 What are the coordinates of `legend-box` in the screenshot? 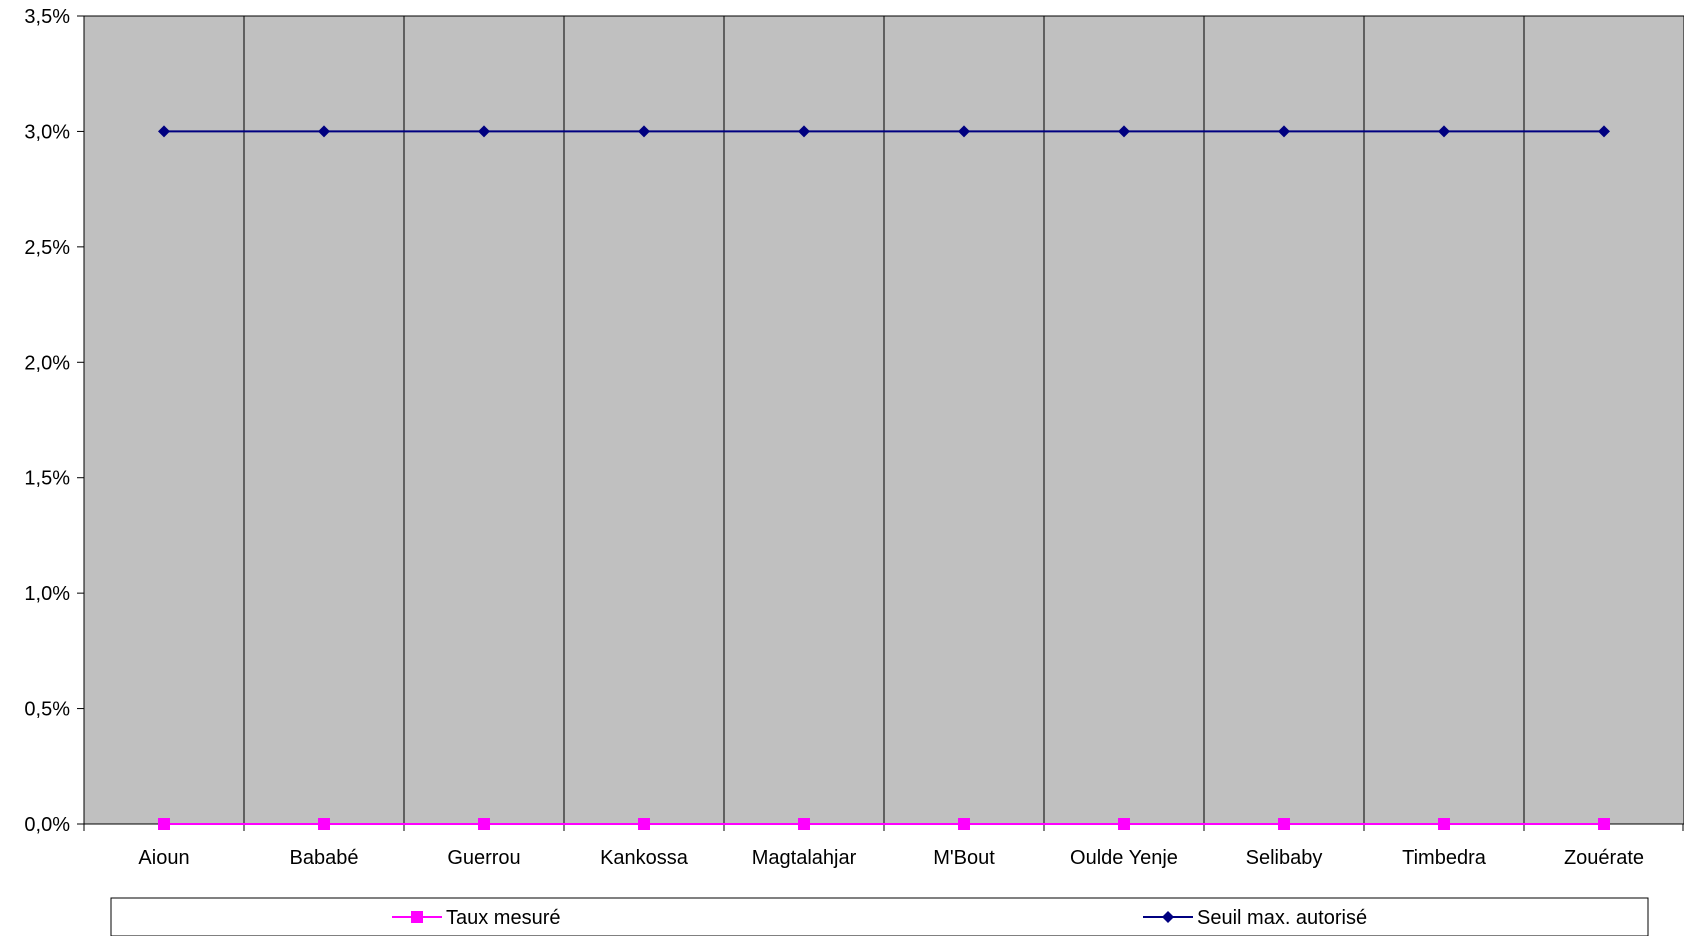 It's located at (879, 916).